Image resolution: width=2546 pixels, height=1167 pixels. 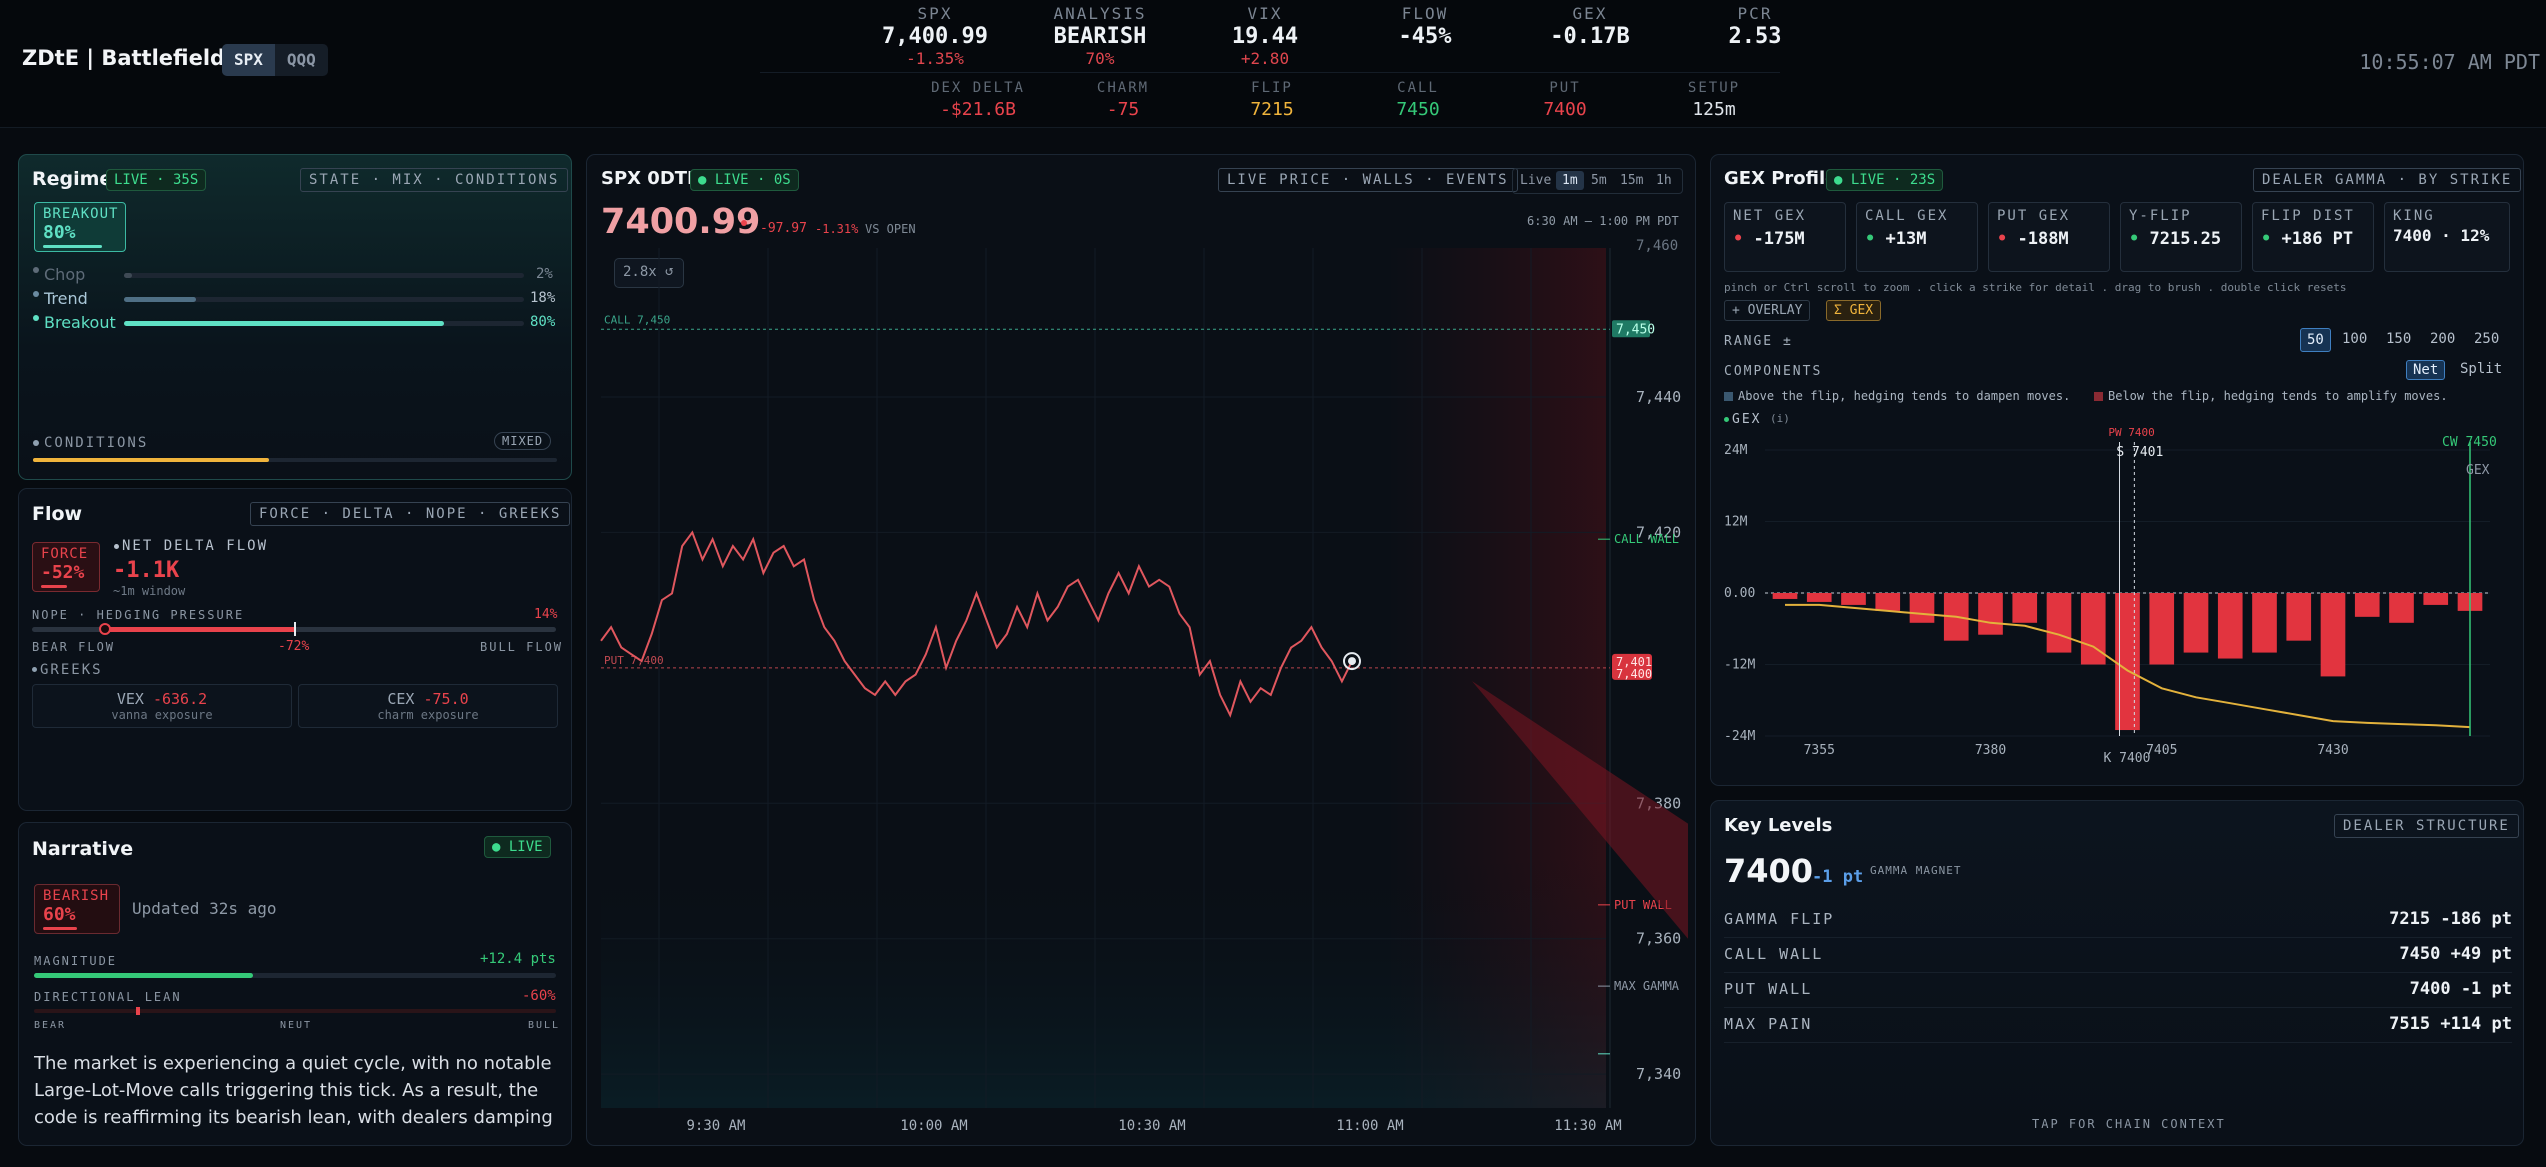 I want to click on range-150: 150, so click(x=2399, y=339).